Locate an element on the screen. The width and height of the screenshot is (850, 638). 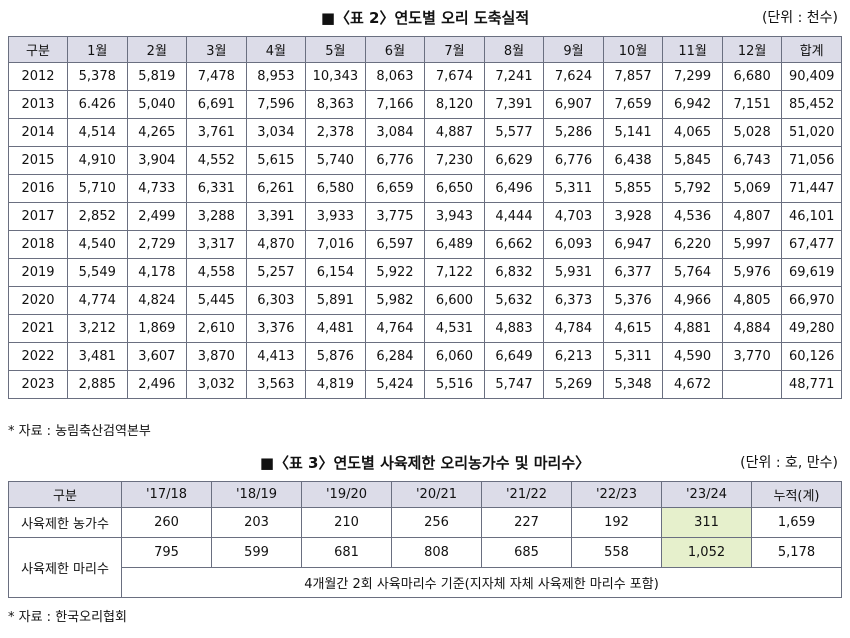
value-cell: 4,590 is located at coordinates (692, 356).